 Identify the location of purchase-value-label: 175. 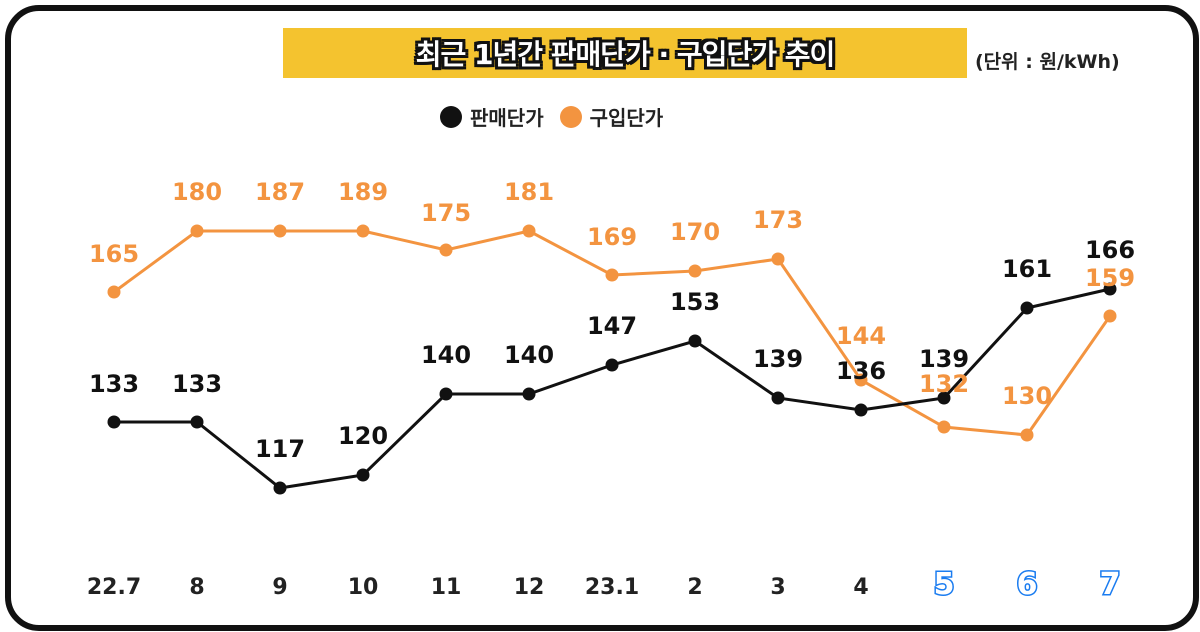
(446, 213).